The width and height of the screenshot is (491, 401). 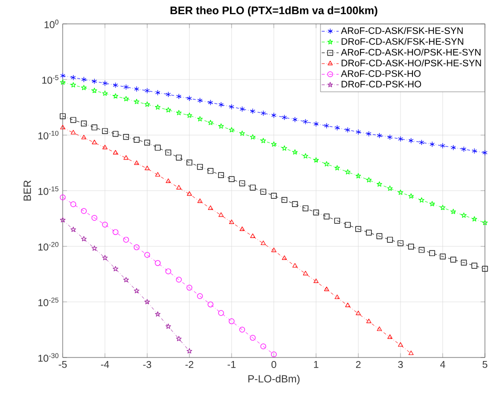 I want to click on x-tick-label: -5, so click(x=62, y=364).